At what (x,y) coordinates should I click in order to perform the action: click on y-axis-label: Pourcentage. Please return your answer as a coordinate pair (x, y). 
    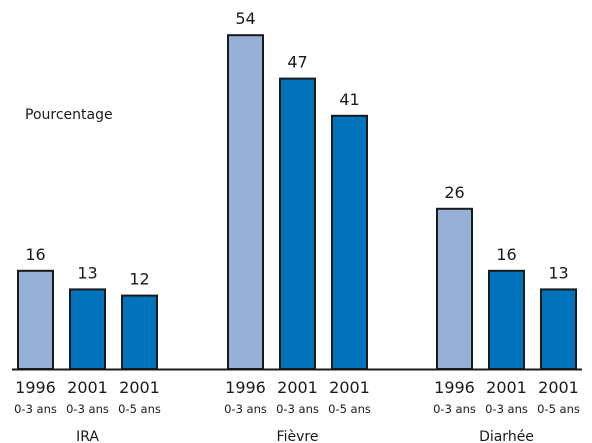
    Looking at the image, I should click on (69, 115).